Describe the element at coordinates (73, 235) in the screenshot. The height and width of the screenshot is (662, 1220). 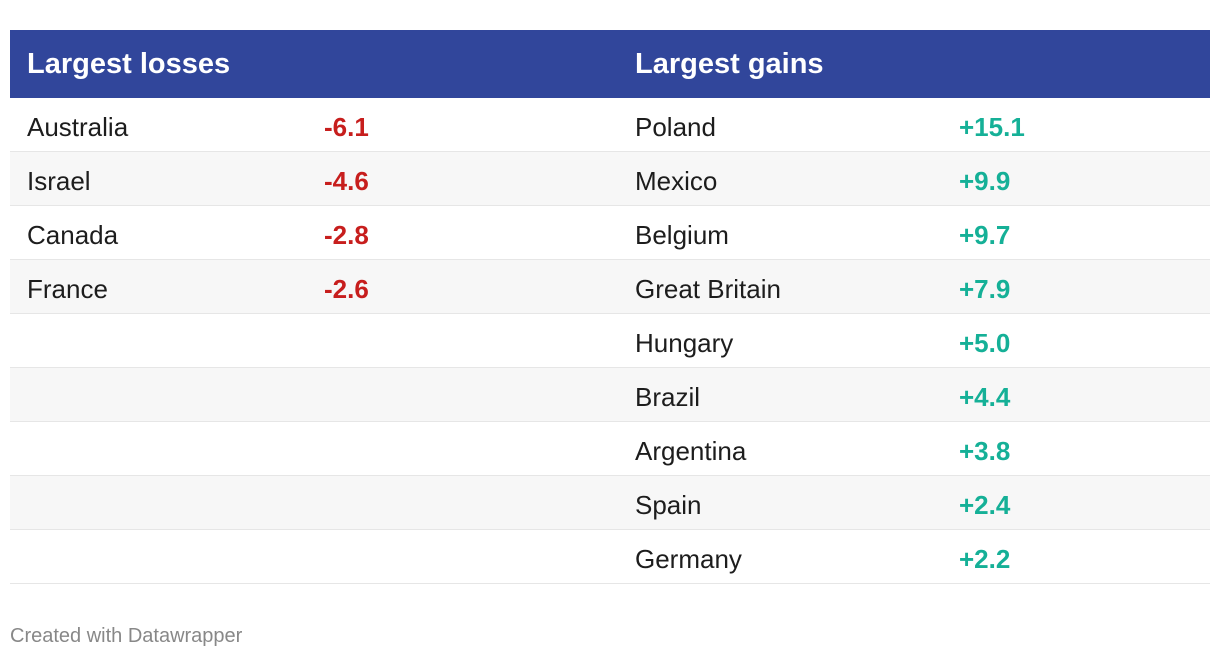
I see `loss-country-cell: Canada` at that location.